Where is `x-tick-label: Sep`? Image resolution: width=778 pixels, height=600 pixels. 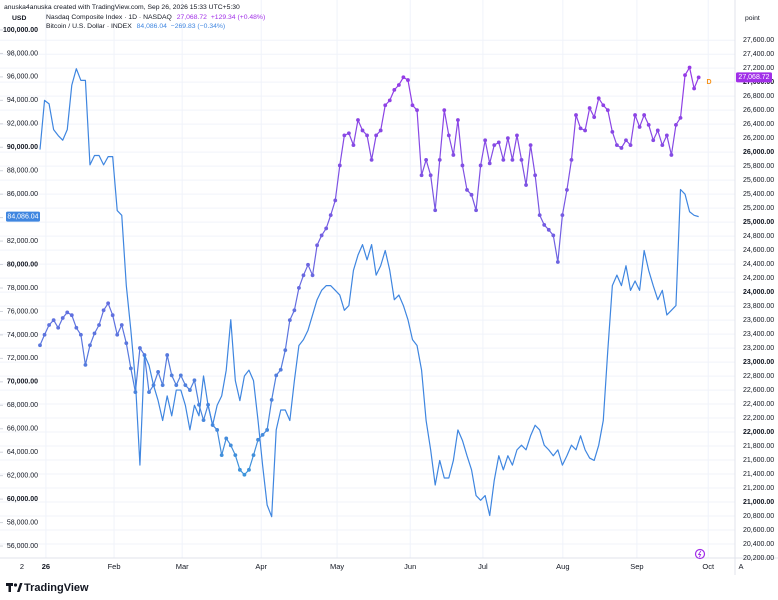
x-tick-label: Sep is located at coordinates (636, 566).